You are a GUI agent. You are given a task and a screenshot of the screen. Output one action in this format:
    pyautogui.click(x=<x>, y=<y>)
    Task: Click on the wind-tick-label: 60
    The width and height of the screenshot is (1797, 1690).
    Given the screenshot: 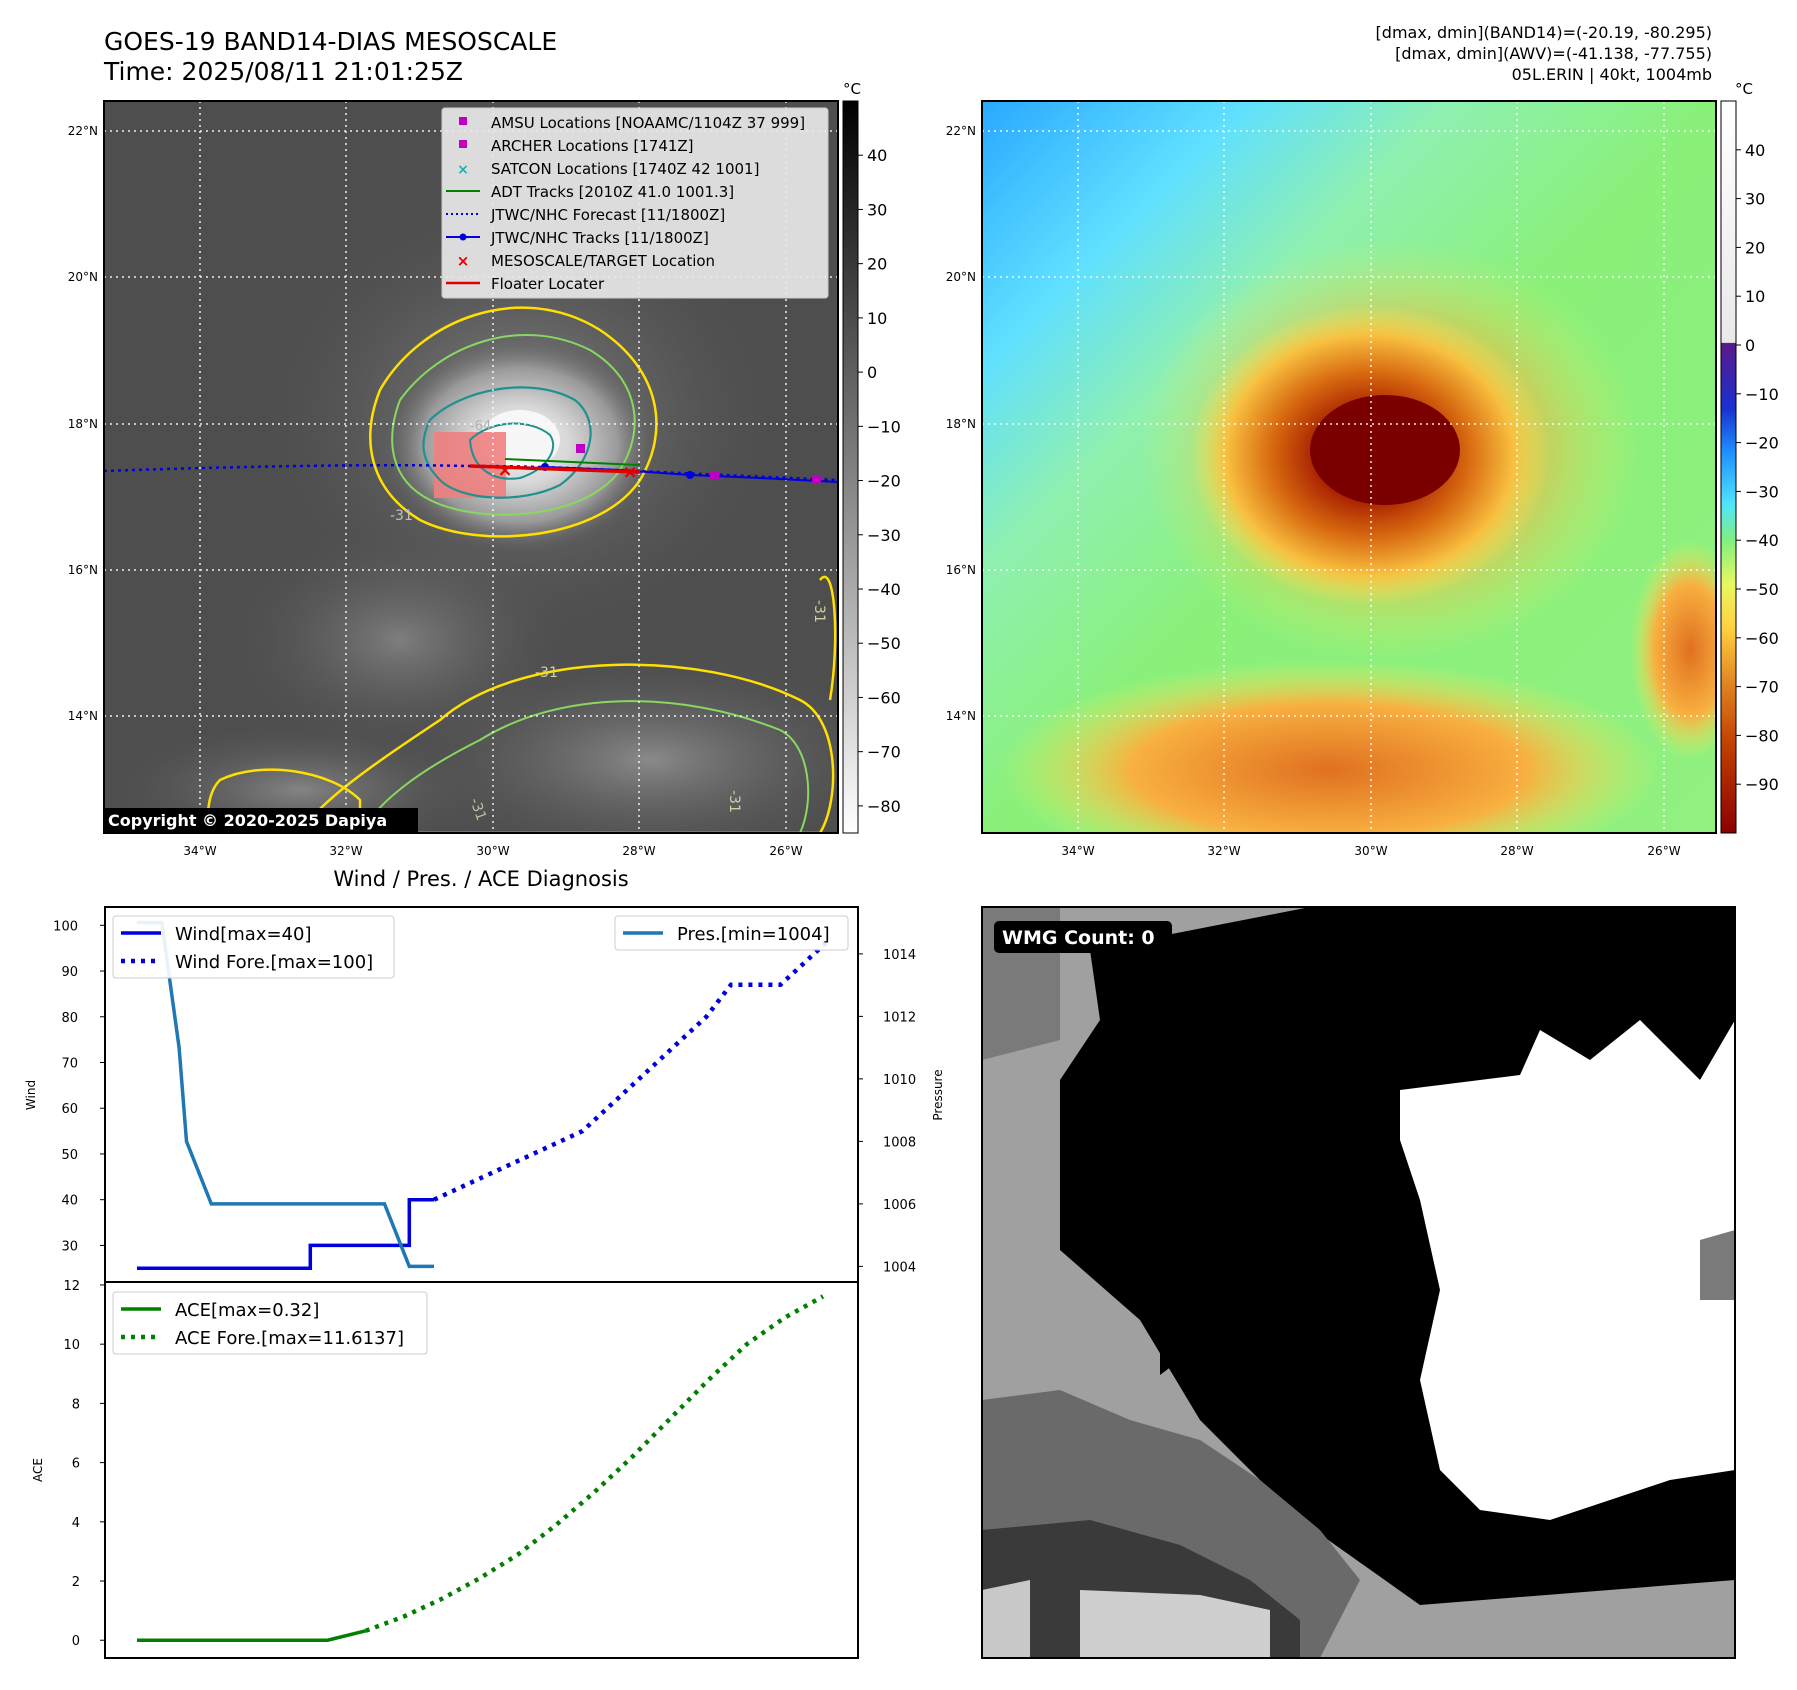 What is the action you would take?
    pyautogui.click(x=69, y=1109)
    